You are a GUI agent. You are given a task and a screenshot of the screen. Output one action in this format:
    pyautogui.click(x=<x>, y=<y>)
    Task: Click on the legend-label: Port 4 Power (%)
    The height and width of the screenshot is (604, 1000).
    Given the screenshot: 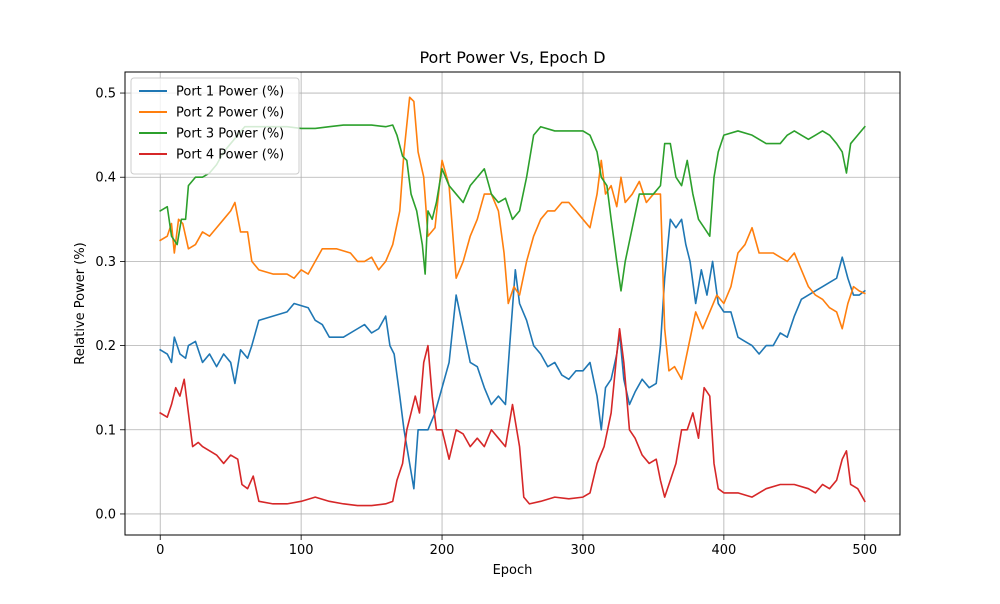 What is the action you would take?
    pyautogui.click(x=230, y=155)
    